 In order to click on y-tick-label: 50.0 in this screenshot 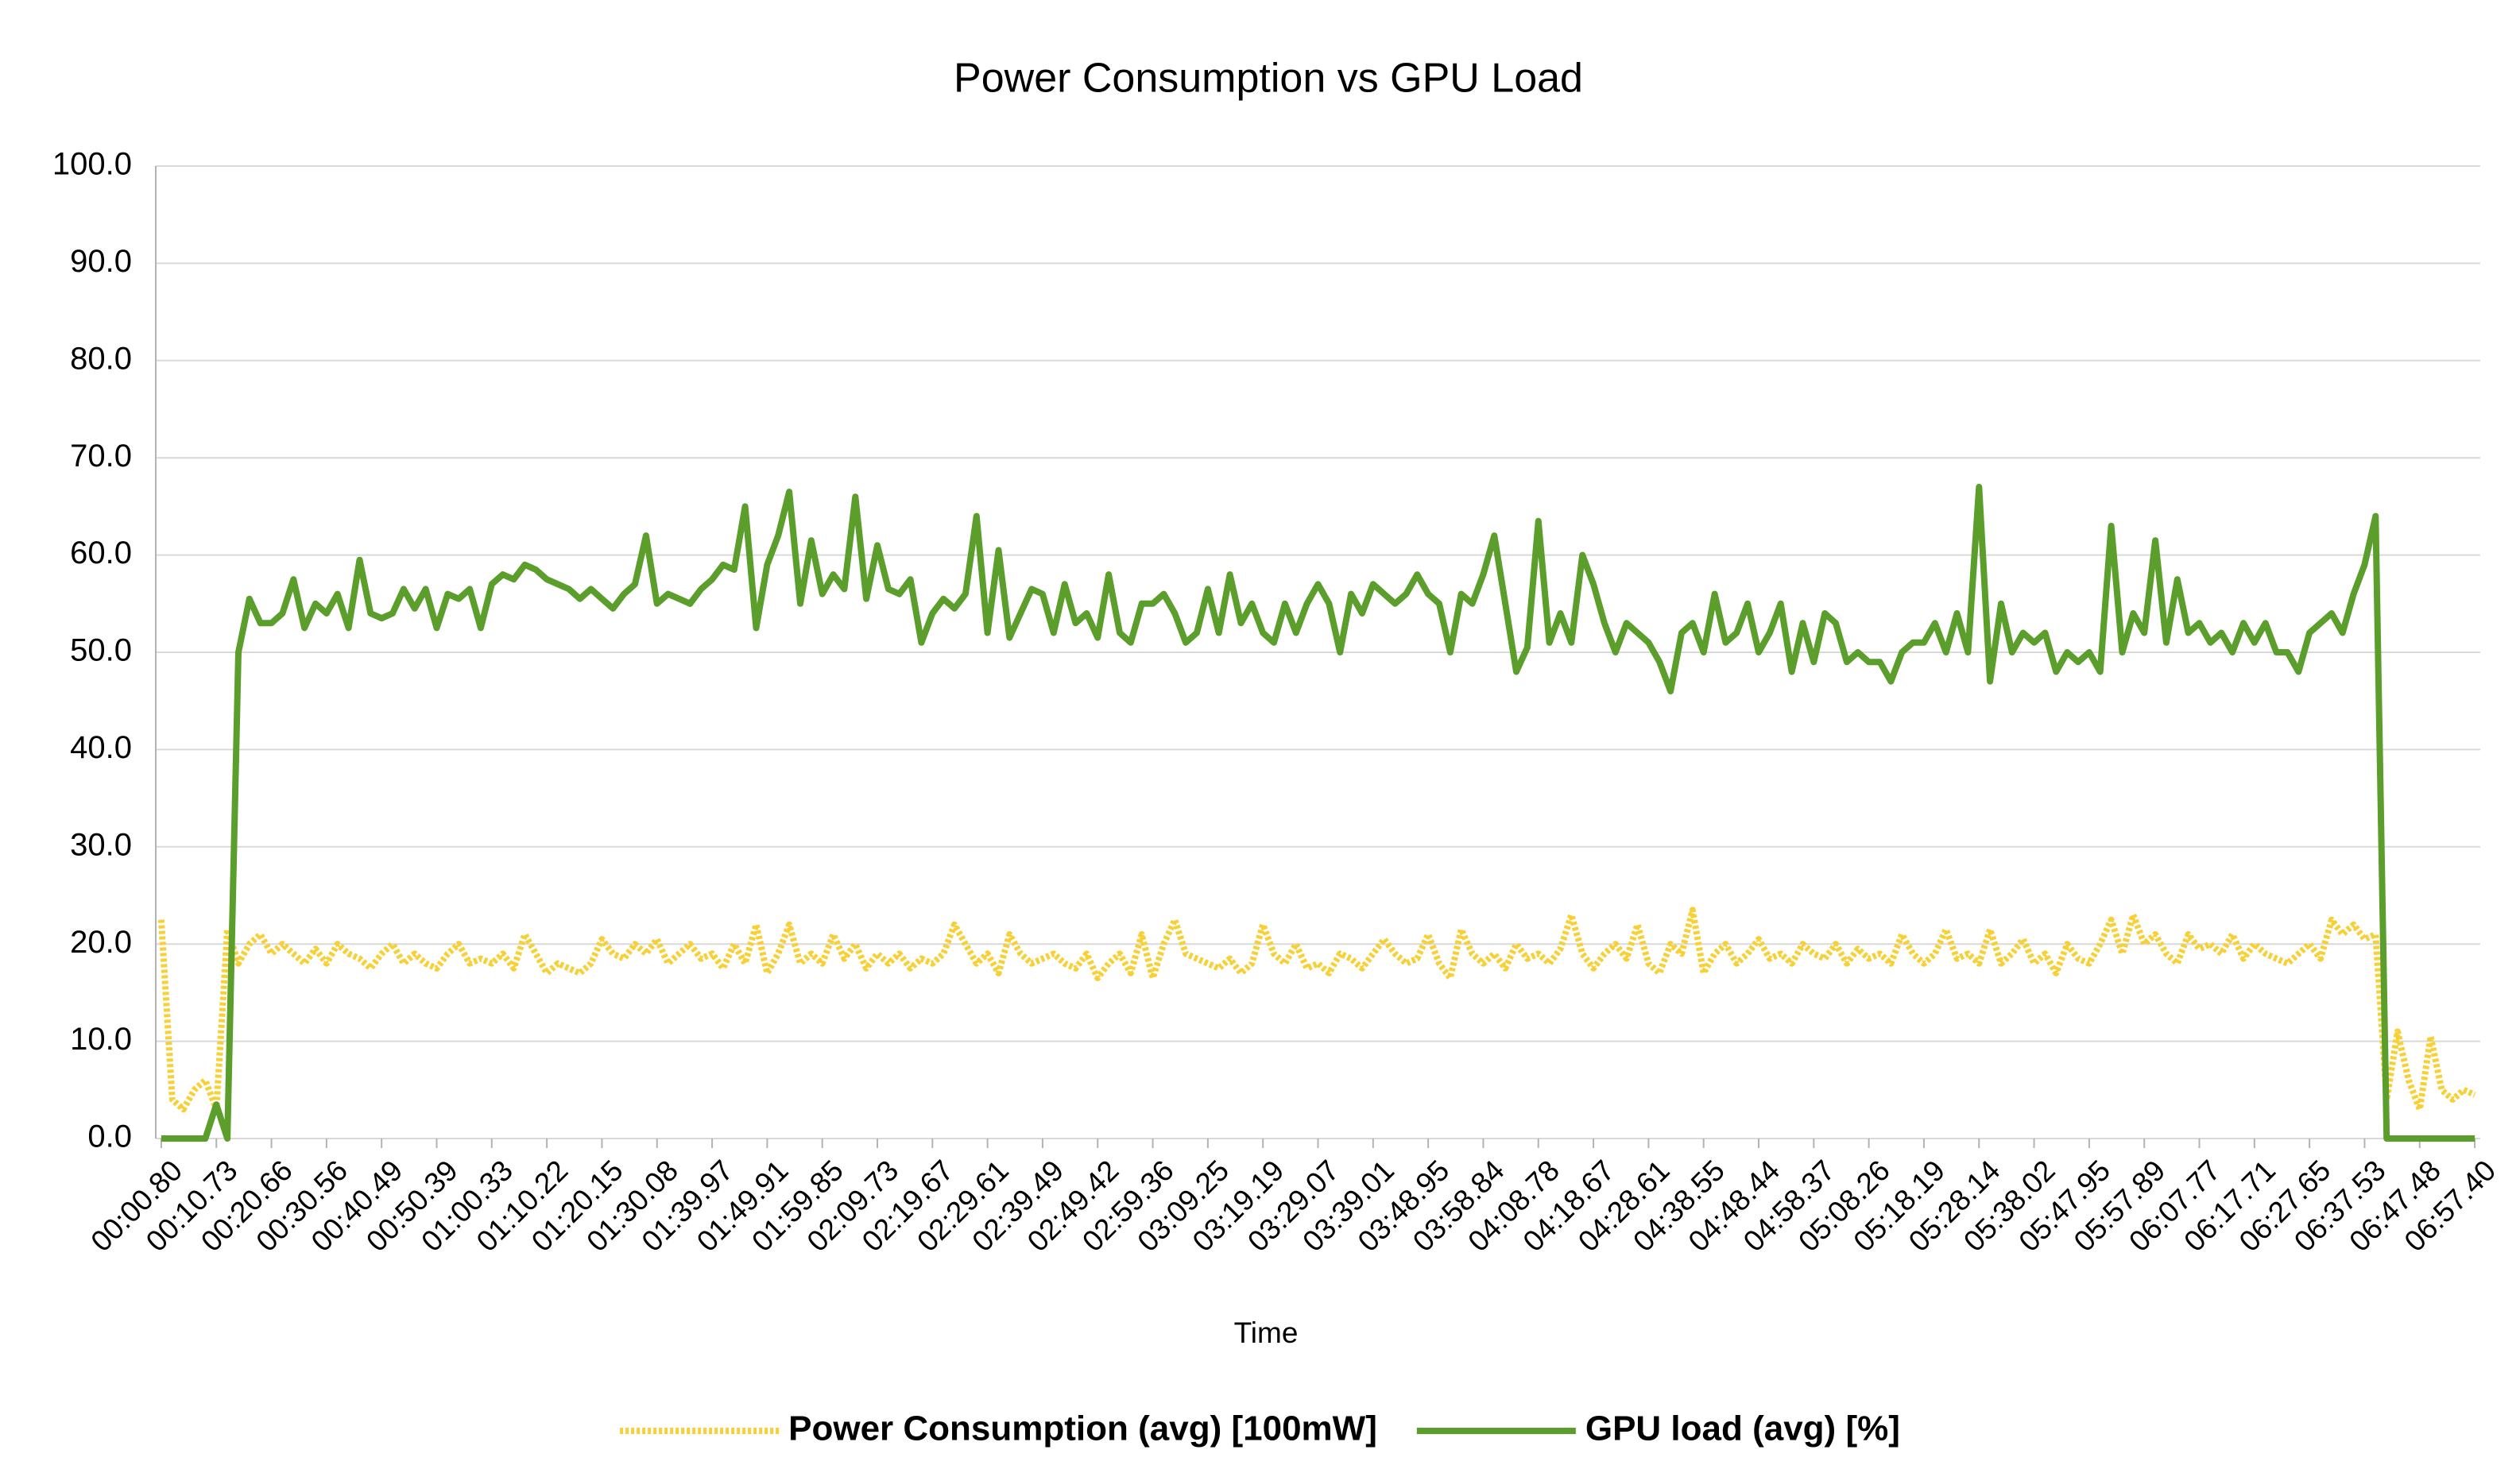, I will do `click(101, 650)`.